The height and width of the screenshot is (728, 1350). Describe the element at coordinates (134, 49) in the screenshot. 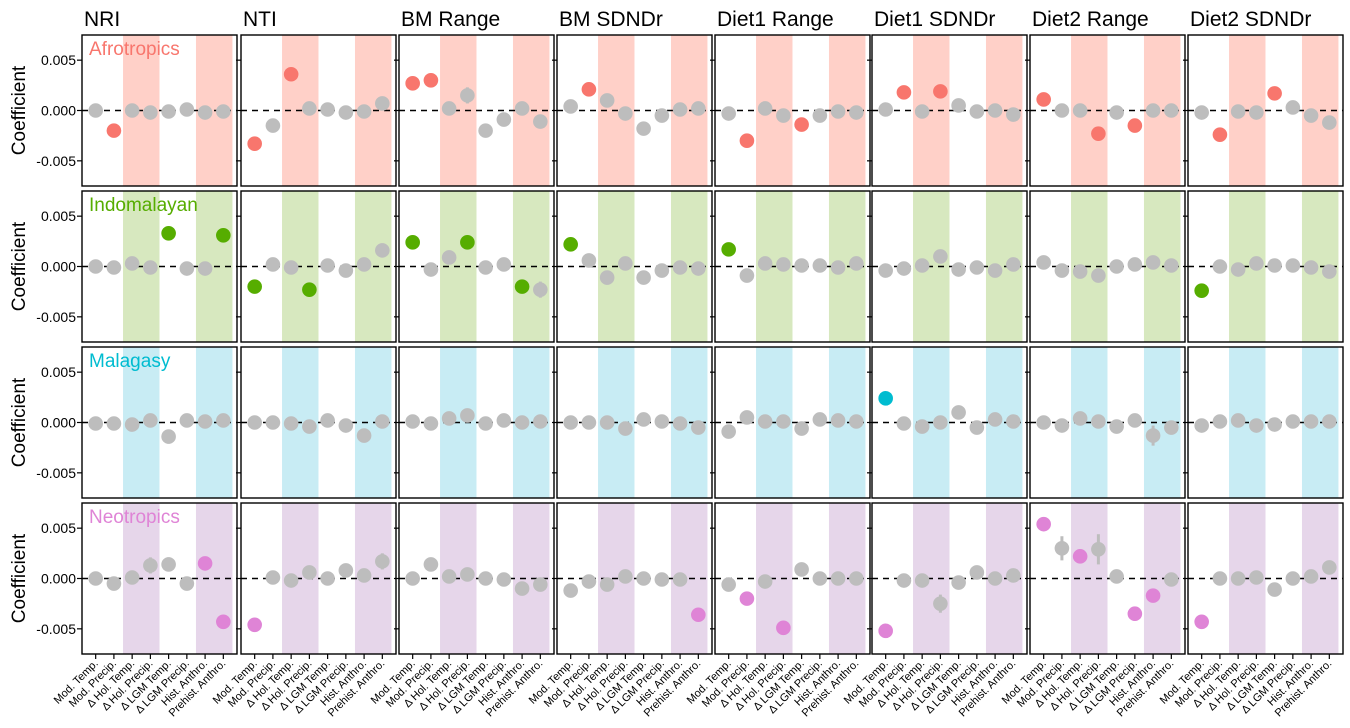

I see `row-label: Afrotropics` at that location.